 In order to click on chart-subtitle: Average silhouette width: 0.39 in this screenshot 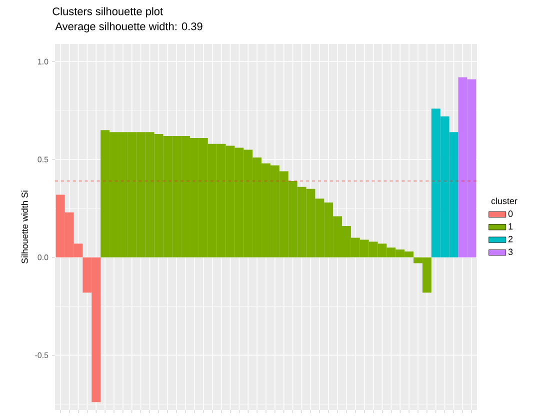, I will do `click(128, 27)`.